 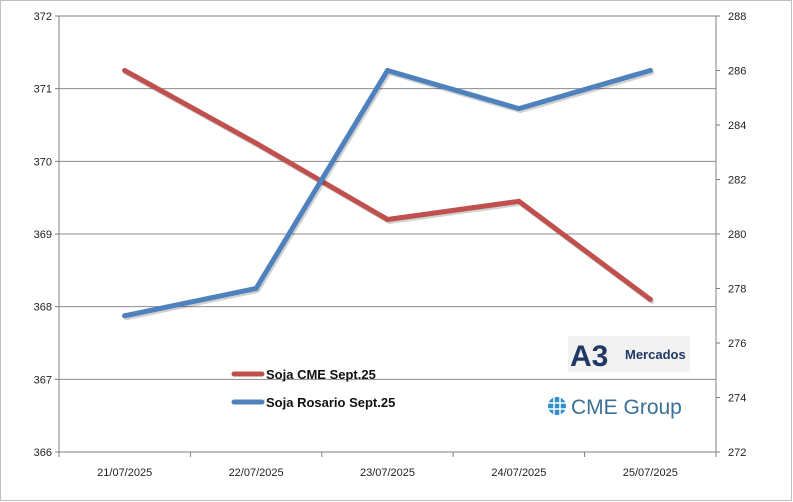 What do you see at coordinates (557, 406) in the screenshot?
I see `globe-icon` at bounding box center [557, 406].